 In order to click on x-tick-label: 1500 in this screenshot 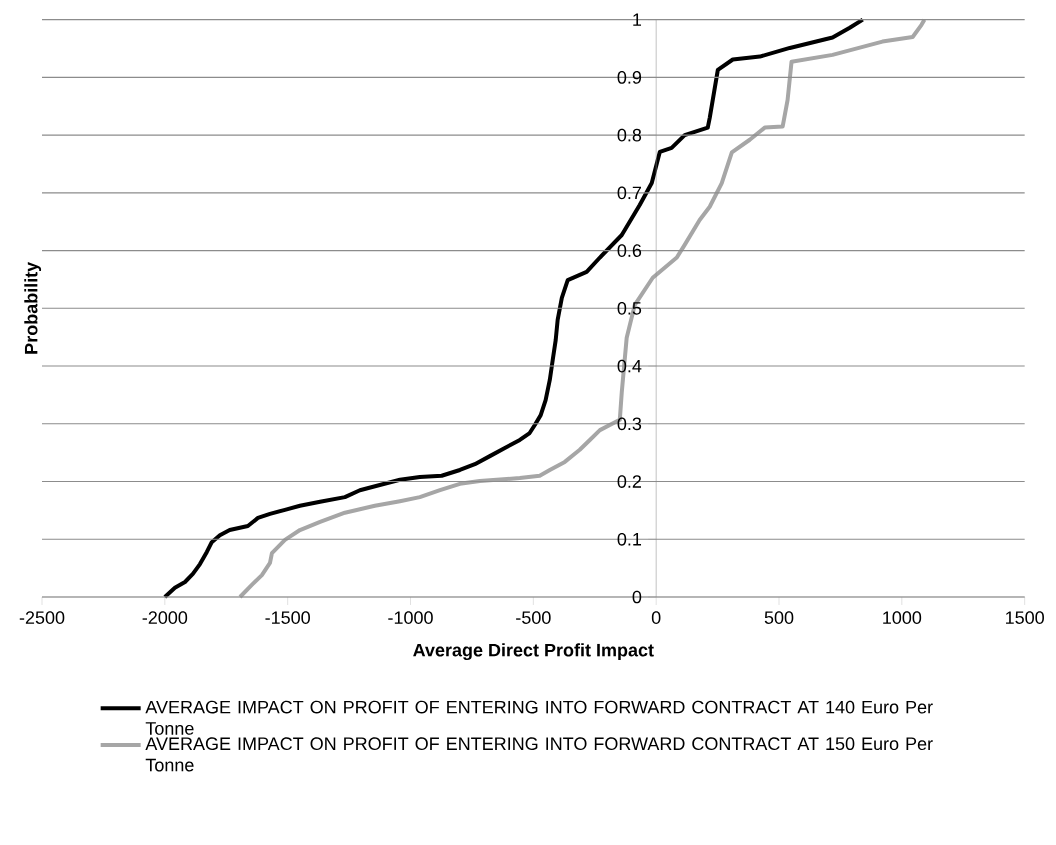, I will do `click(1025, 617)`.